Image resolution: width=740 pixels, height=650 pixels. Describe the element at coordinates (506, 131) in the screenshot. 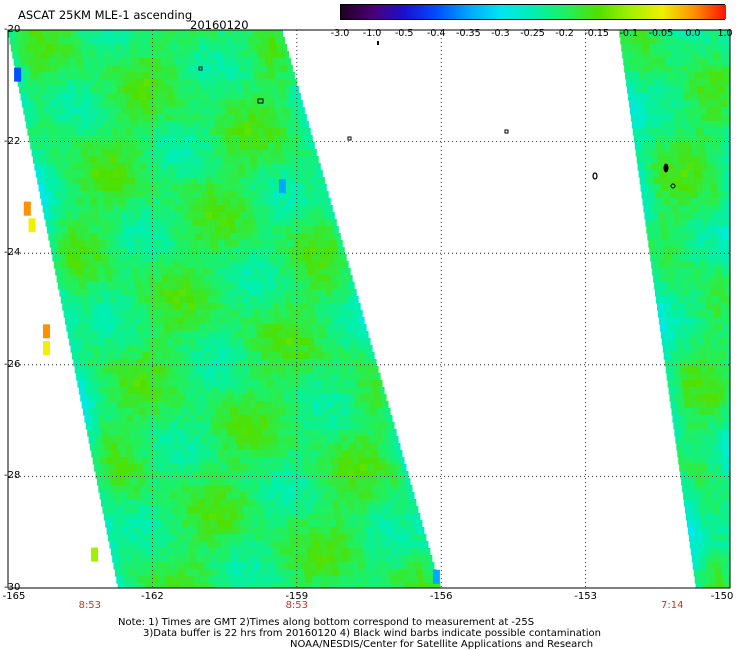

I see `island-outline` at that location.